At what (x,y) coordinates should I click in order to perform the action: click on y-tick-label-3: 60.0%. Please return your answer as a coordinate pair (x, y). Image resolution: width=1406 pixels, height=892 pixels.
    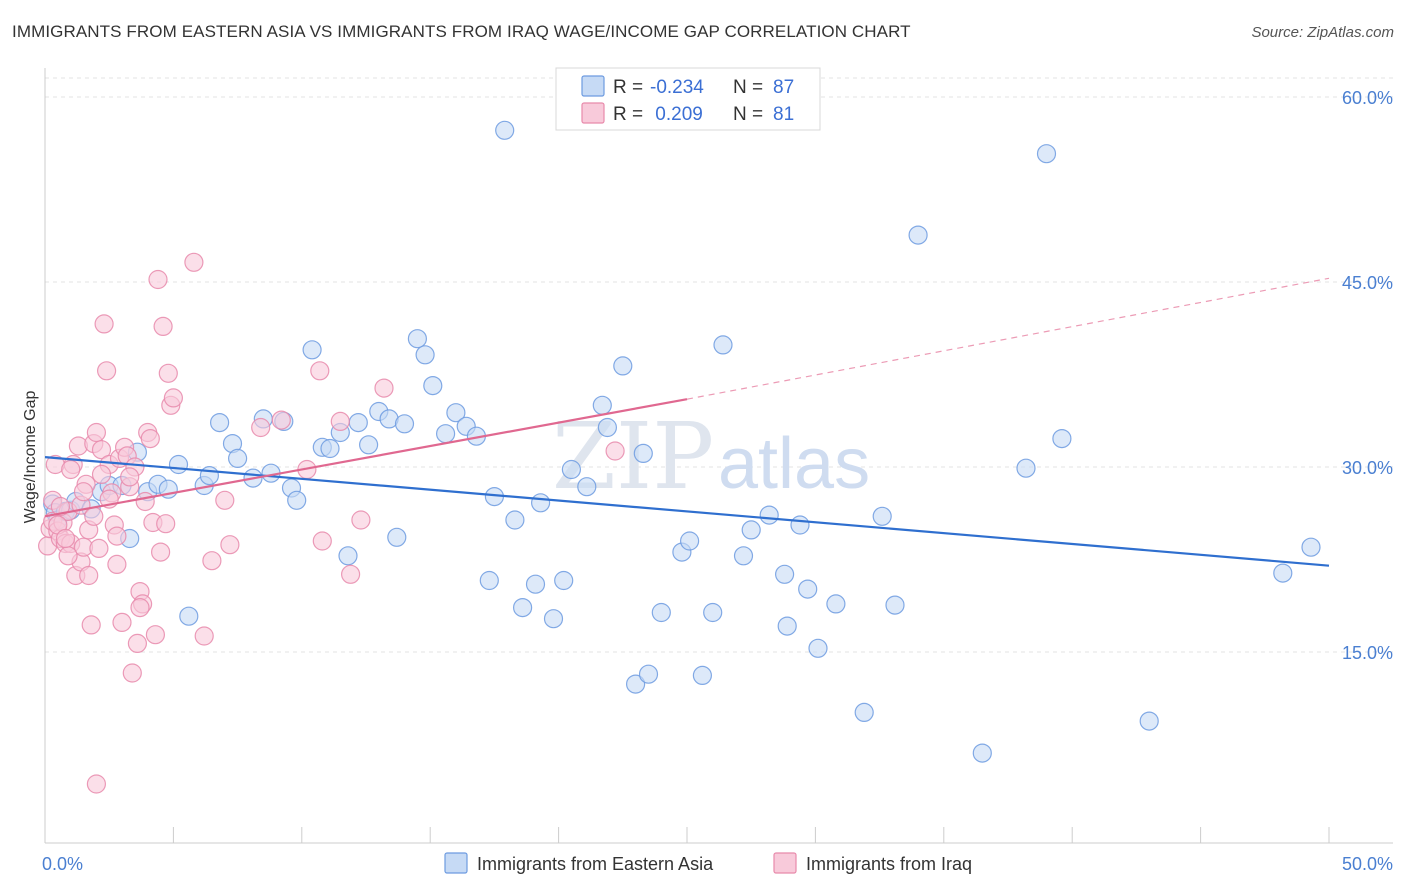
    Looking at the image, I should click on (1367, 98).